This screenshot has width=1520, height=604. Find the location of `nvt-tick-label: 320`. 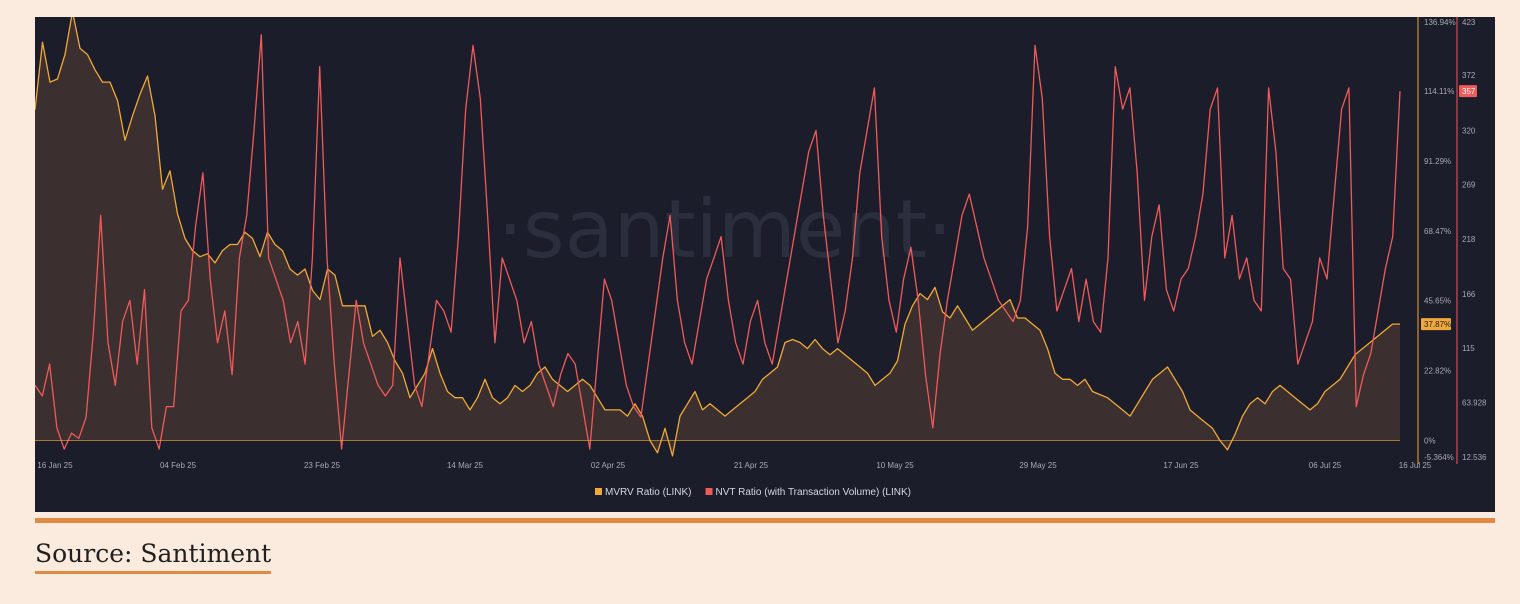

nvt-tick-label: 320 is located at coordinates (1469, 130).